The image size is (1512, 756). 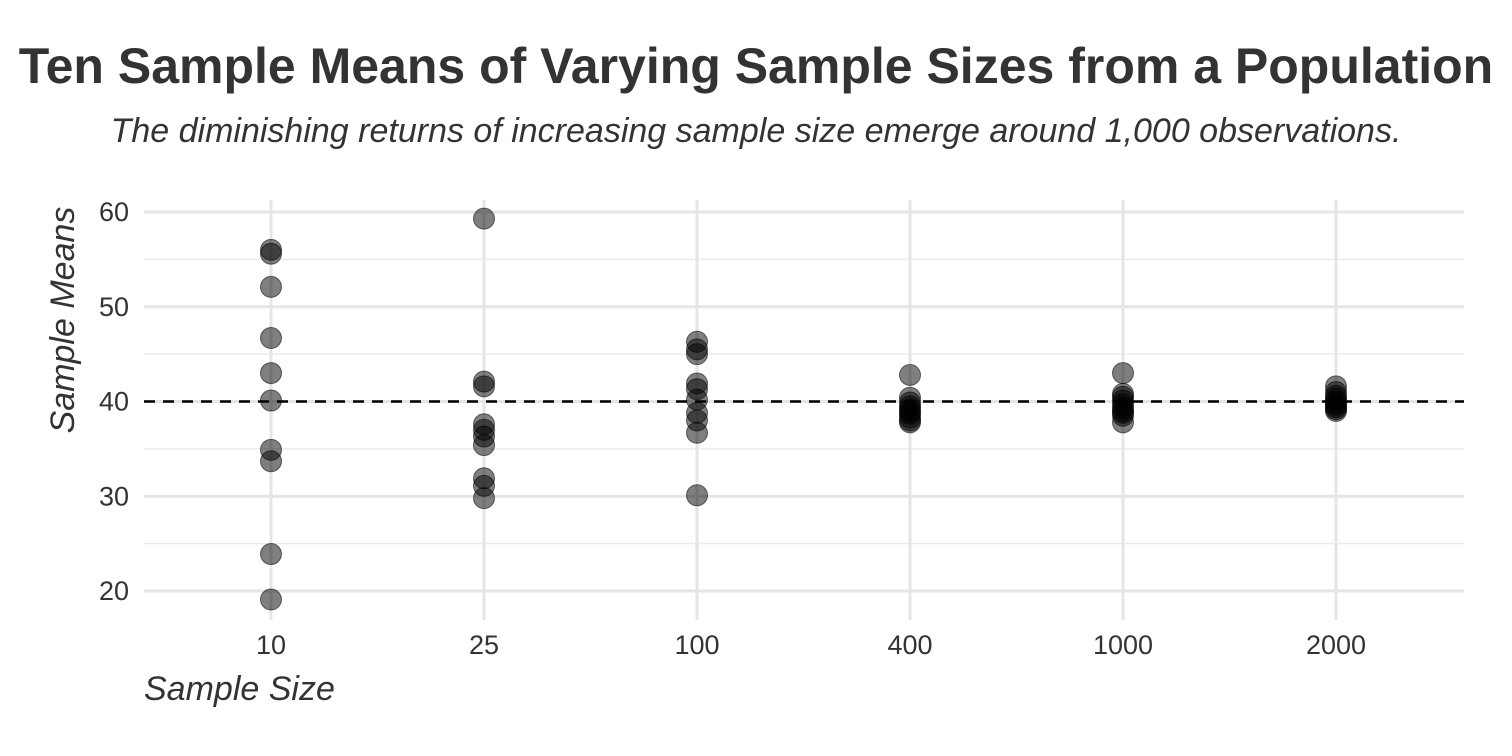 What do you see at coordinates (1123, 645) in the screenshot?
I see `x-tick-label: 1000` at bounding box center [1123, 645].